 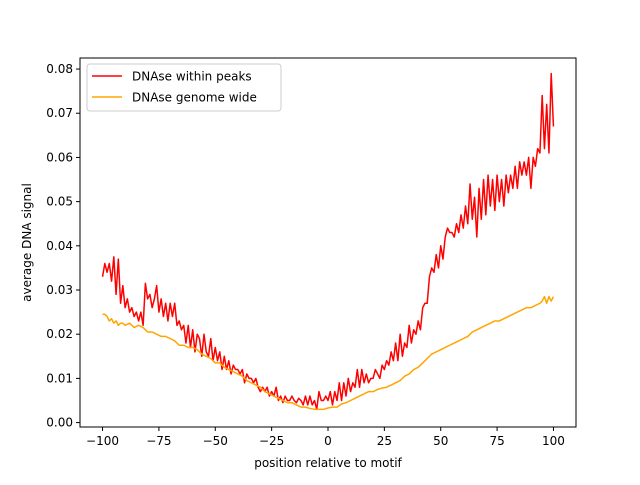 What do you see at coordinates (553, 441) in the screenshot?
I see `x-tick-label: 100` at bounding box center [553, 441].